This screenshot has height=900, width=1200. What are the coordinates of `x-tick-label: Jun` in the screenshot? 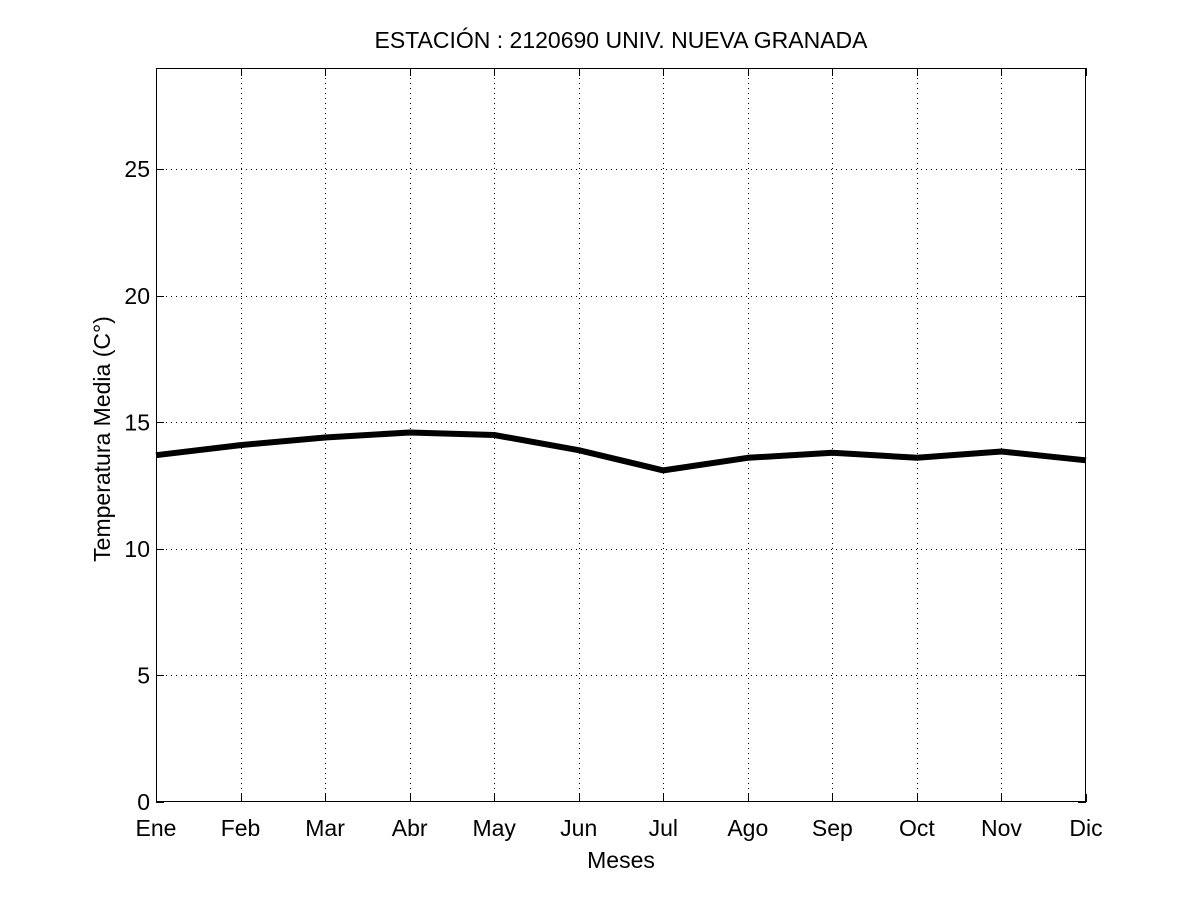 It's located at (578, 828).